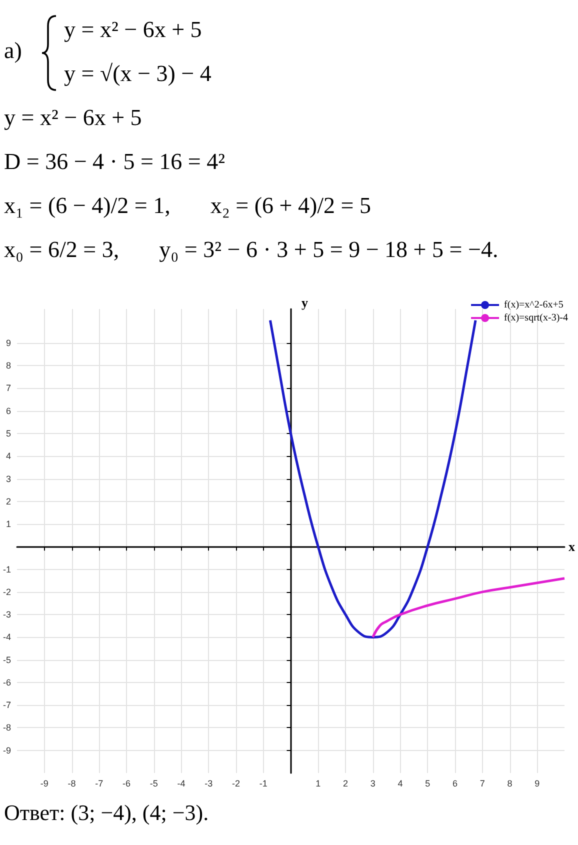  I want to click on text: y = √(x − 3) − 4, so click(138, 73).